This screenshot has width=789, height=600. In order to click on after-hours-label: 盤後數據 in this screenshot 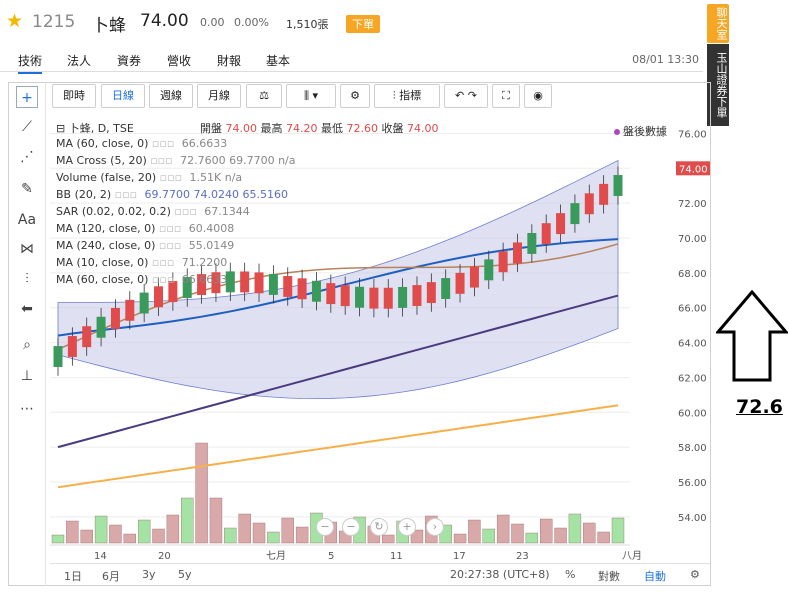, I will do `click(640, 131)`.